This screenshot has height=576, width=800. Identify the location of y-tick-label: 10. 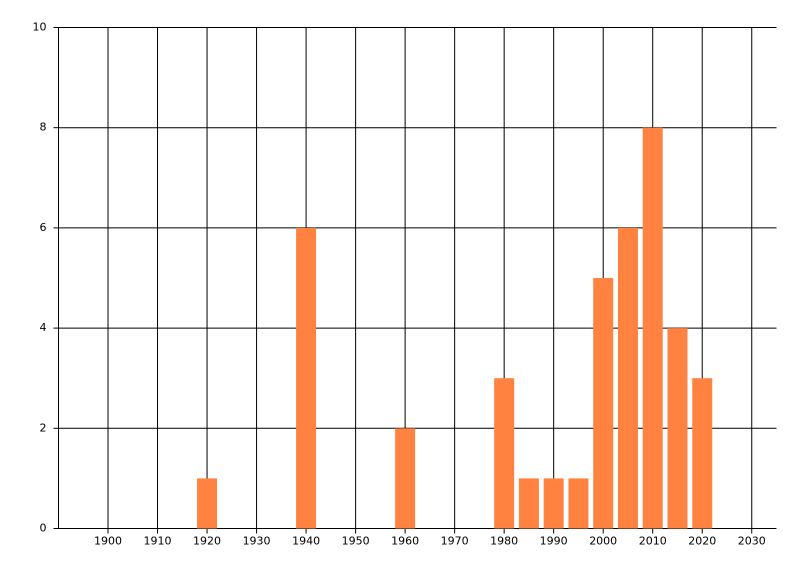
(40, 27).